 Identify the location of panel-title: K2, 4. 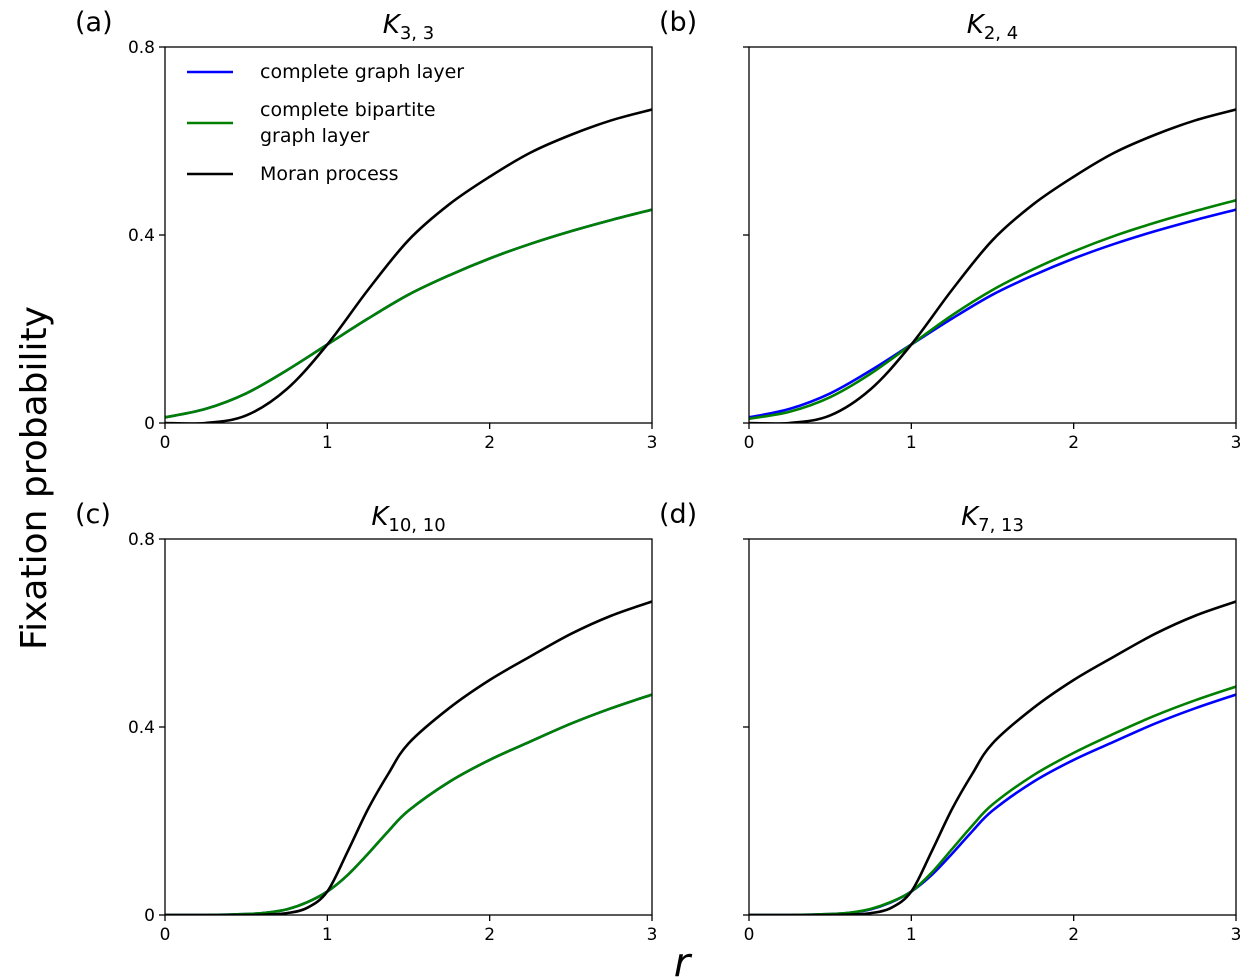
(992, 27).